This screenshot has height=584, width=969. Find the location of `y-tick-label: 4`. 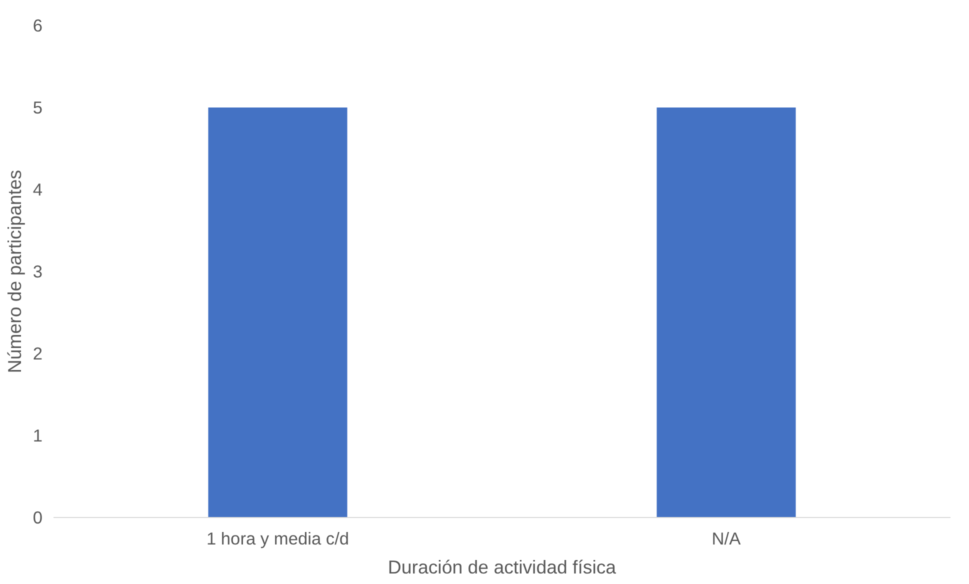

y-tick-label: 4 is located at coordinates (37, 190).